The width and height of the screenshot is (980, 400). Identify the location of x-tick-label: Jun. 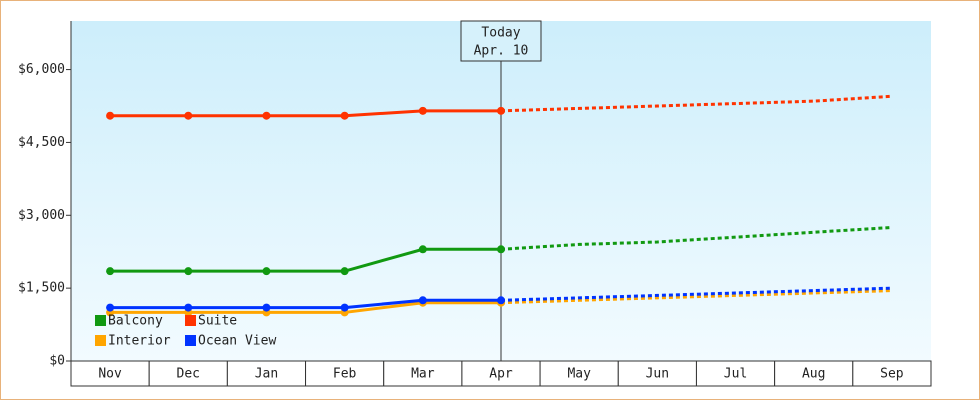
(657, 374).